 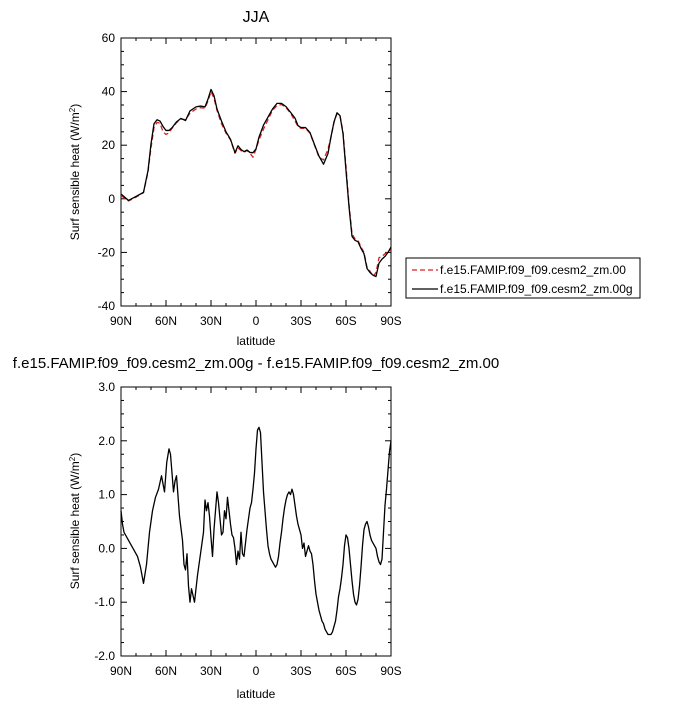 What do you see at coordinates (109, 145) in the screenshot?
I see `y-tick-label: 20` at bounding box center [109, 145].